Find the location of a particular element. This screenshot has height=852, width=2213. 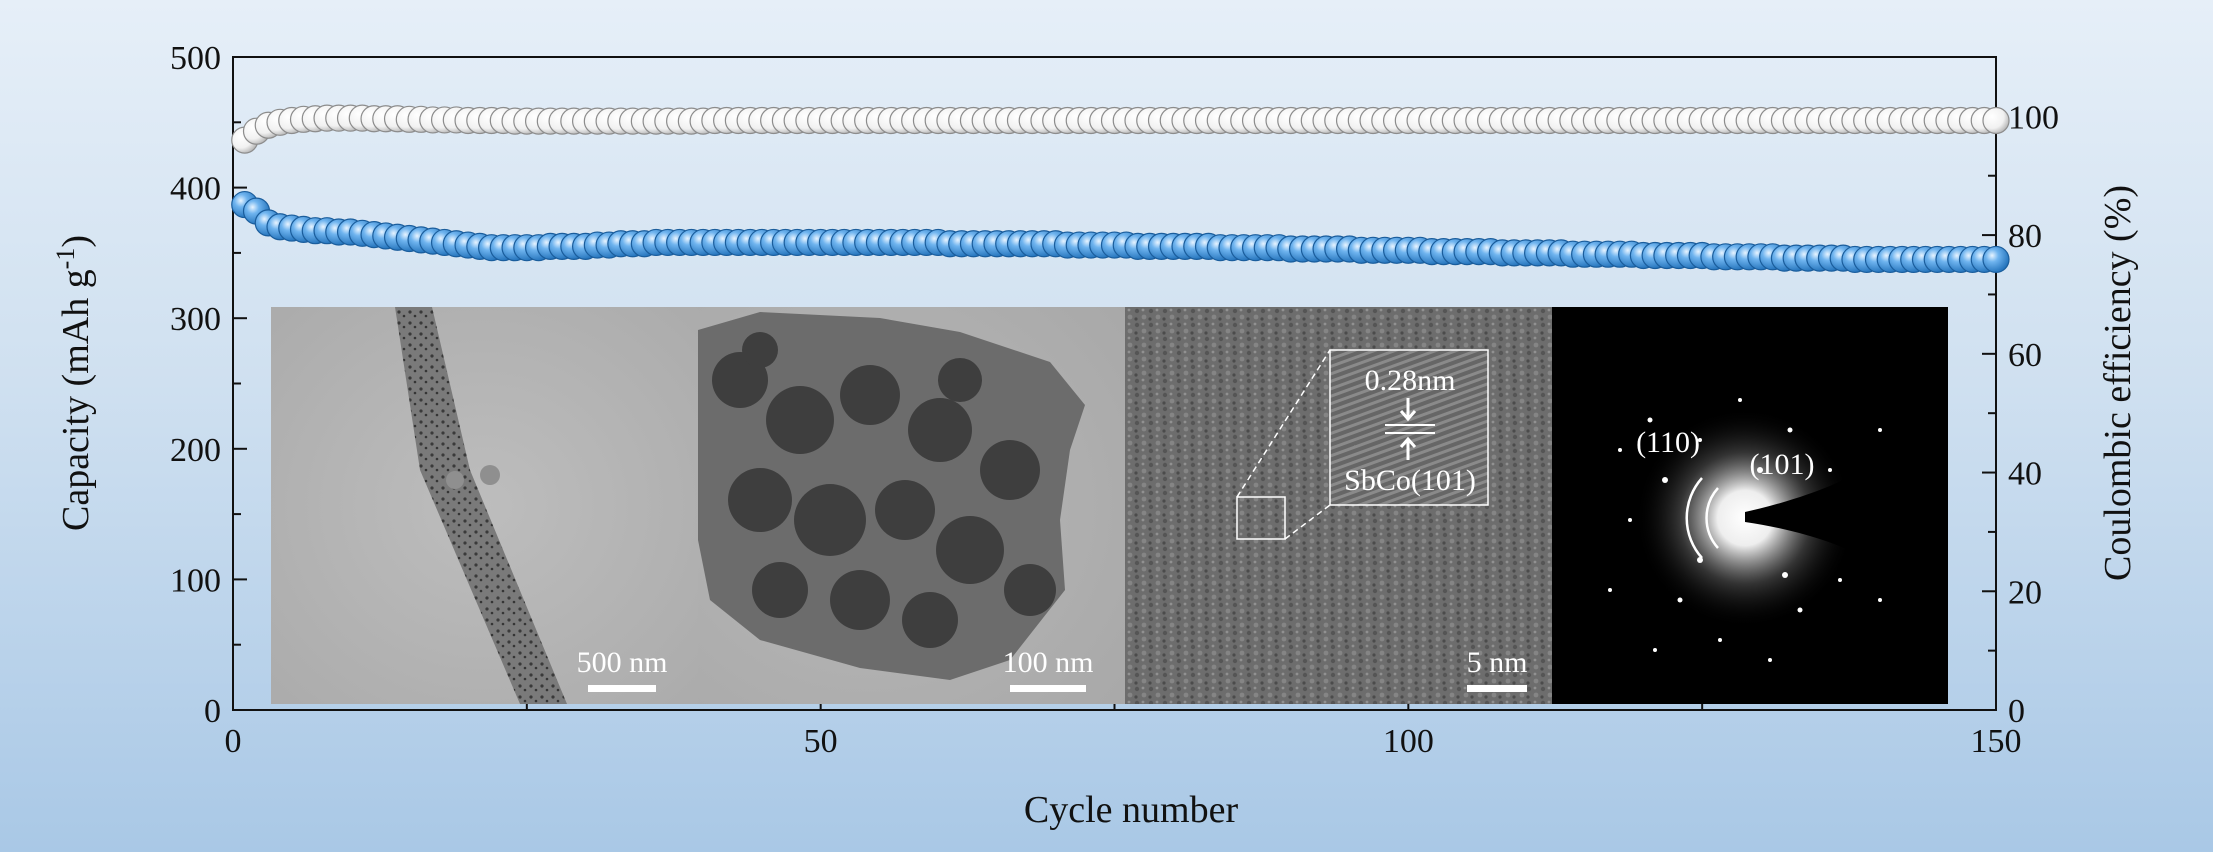

y-left-tick-label: 400 is located at coordinates (195, 189).